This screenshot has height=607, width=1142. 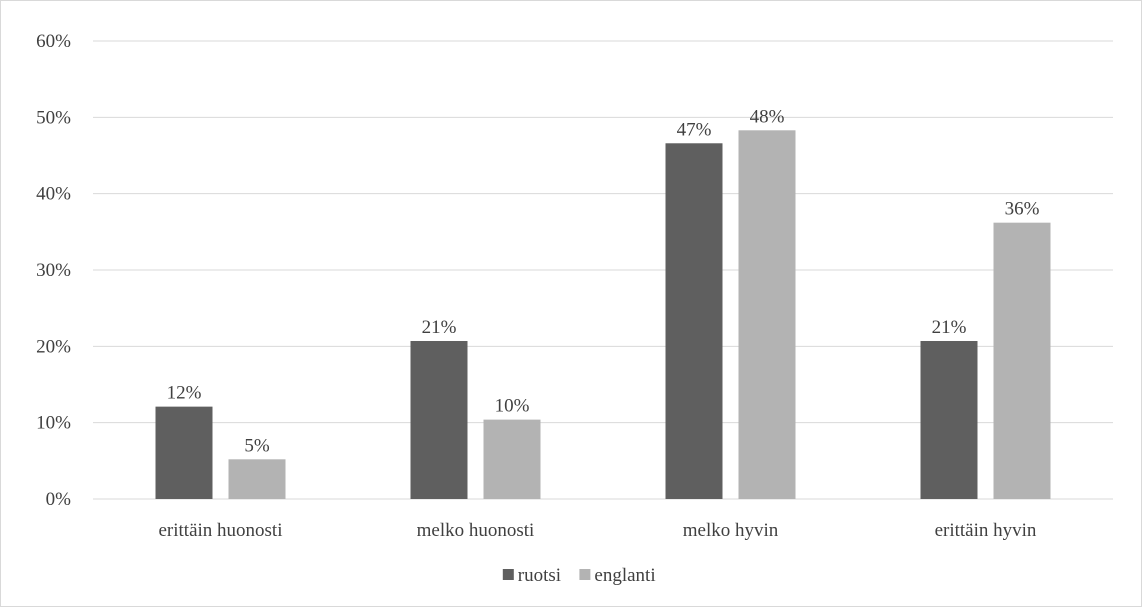 I want to click on data-label: 12%, so click(x=184, y=393).